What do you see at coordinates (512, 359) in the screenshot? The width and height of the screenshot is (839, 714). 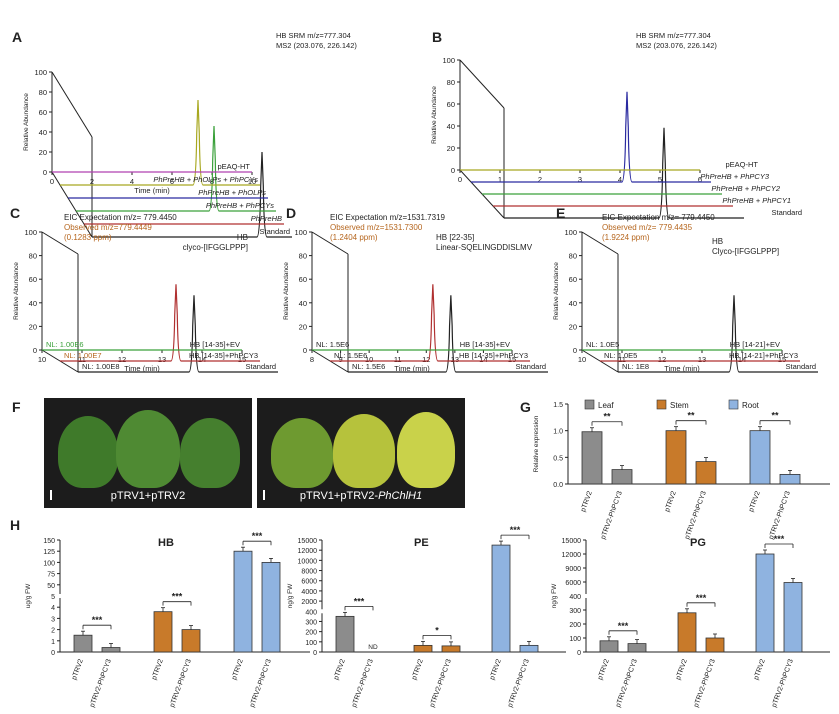 I see `x-tick-label: 15` at bounding box center [512, 359].